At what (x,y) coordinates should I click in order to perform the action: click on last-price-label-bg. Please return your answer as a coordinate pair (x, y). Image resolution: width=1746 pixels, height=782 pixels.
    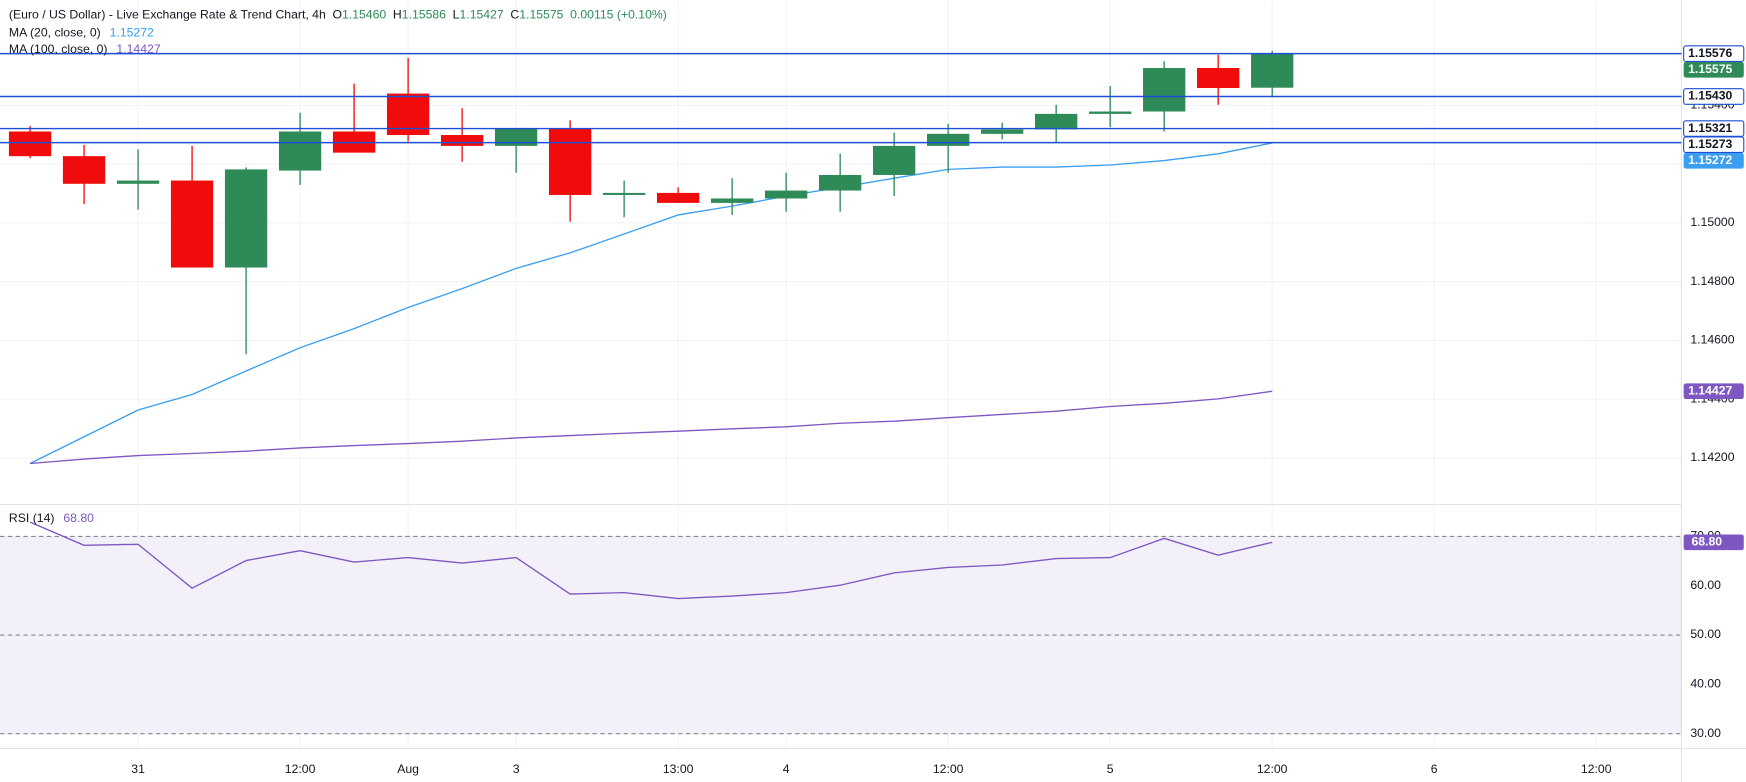
    Looking at the image, I should click on (1713, 69).